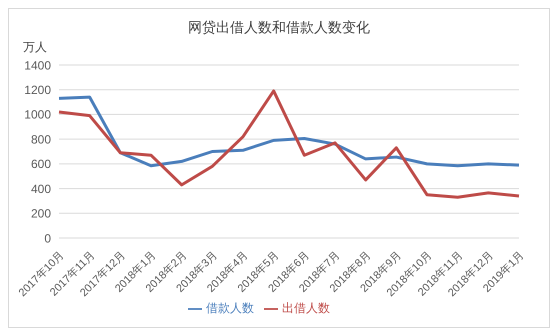 The width and height of the screenshot is (557, 333). I want to click on y-tick-label: 1200, so click(38, 89).